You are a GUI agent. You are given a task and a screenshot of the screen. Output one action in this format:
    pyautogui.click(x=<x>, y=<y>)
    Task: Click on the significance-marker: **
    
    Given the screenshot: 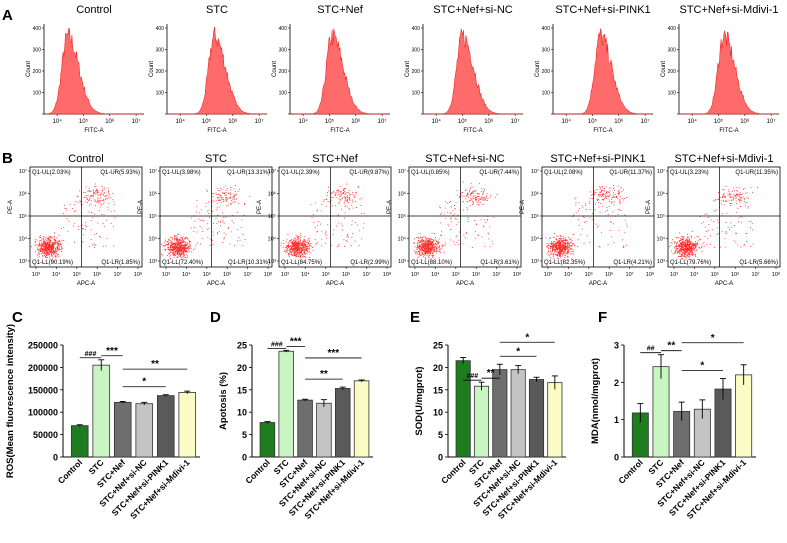 What is the action you would take?
    pyautogui.click(x=671, y=346)
    